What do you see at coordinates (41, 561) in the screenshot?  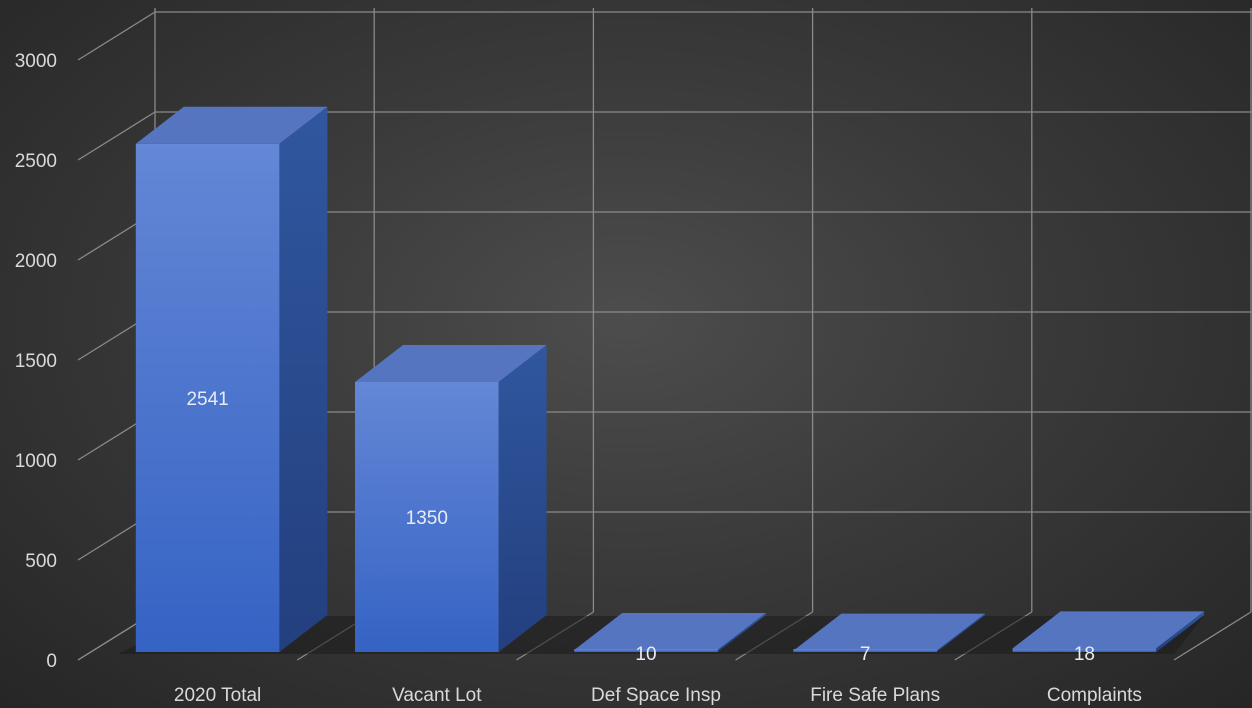 I see `y-tick-label: 500` at bounding box center [41, 561].